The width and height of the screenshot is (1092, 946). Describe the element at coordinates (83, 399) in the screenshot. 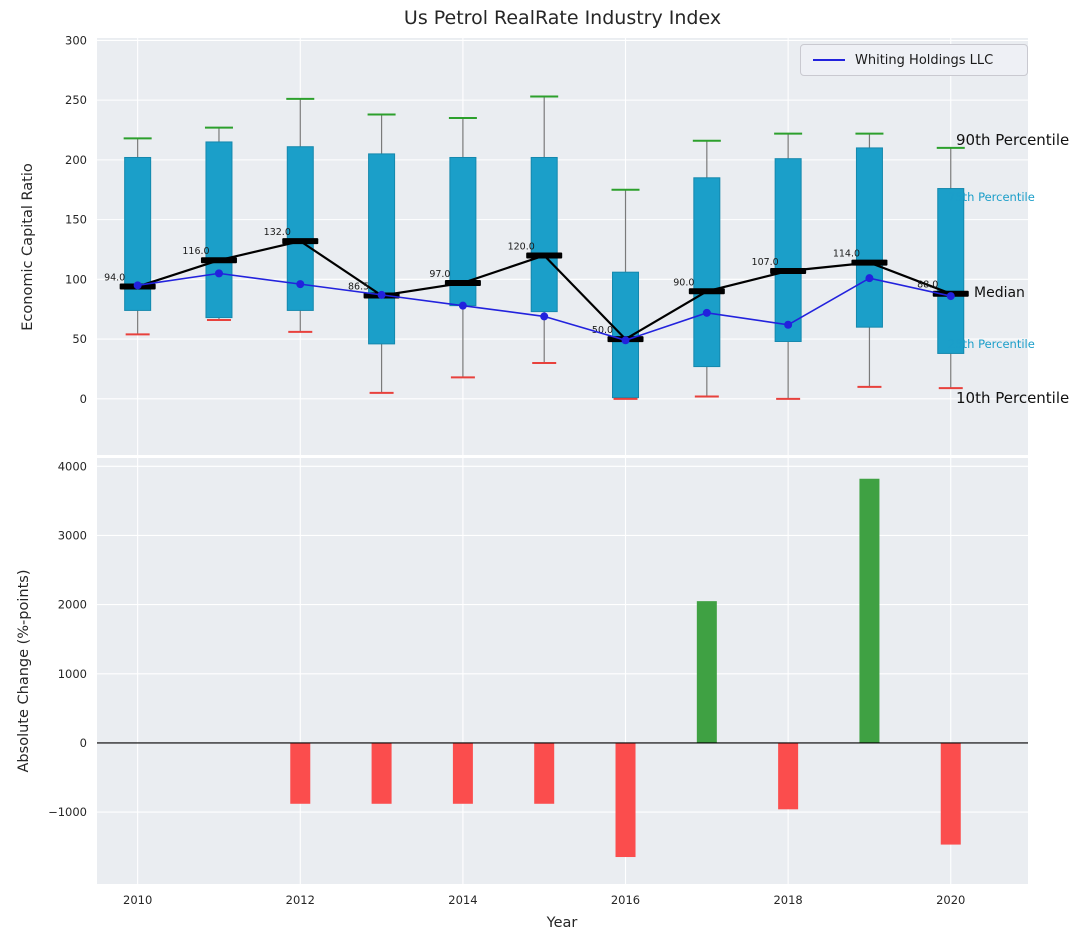

I see `top-ytick-0: 0` at that location.